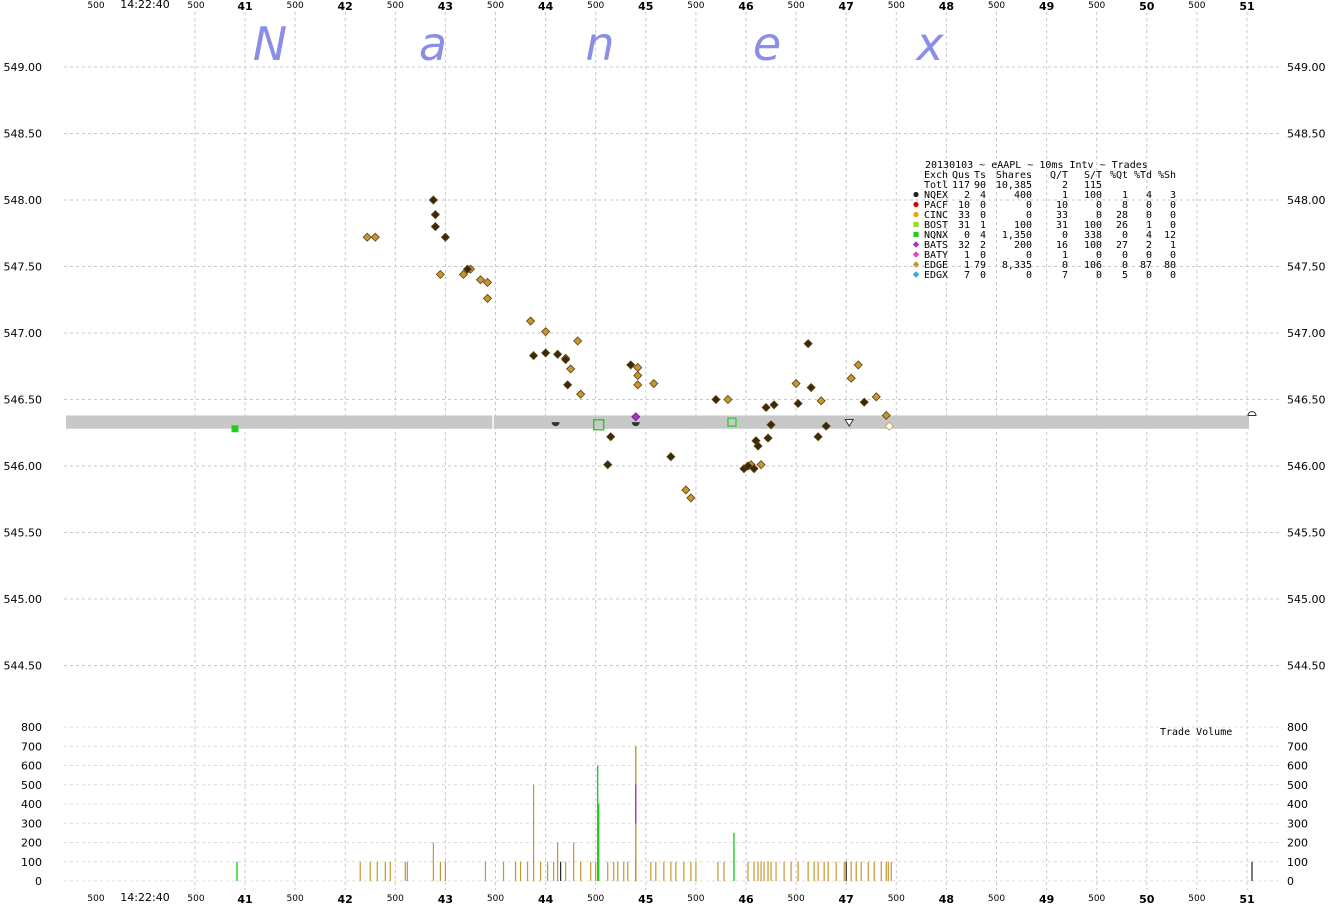 This screenshot has width=1329, height=905. Describe the element at coordinates (1125, 275) in the screenshot. I see `legend-row: 5` at that location.